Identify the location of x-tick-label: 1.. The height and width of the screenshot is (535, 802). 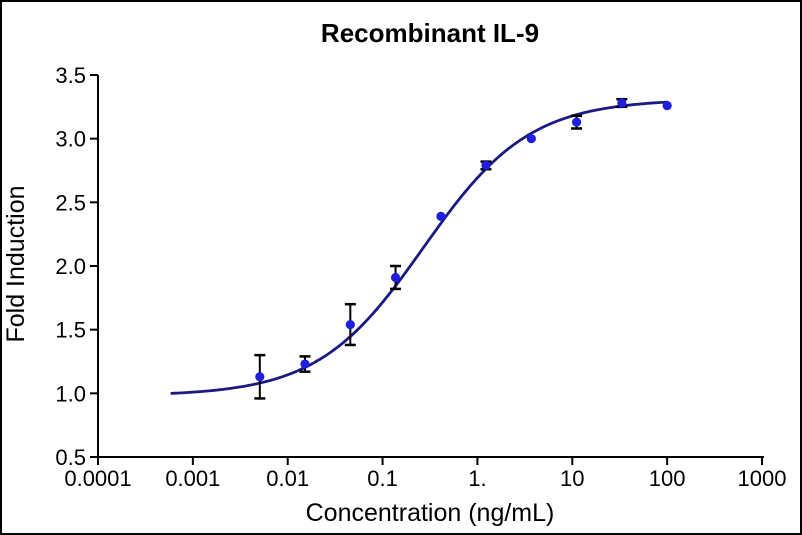
(477, 478).